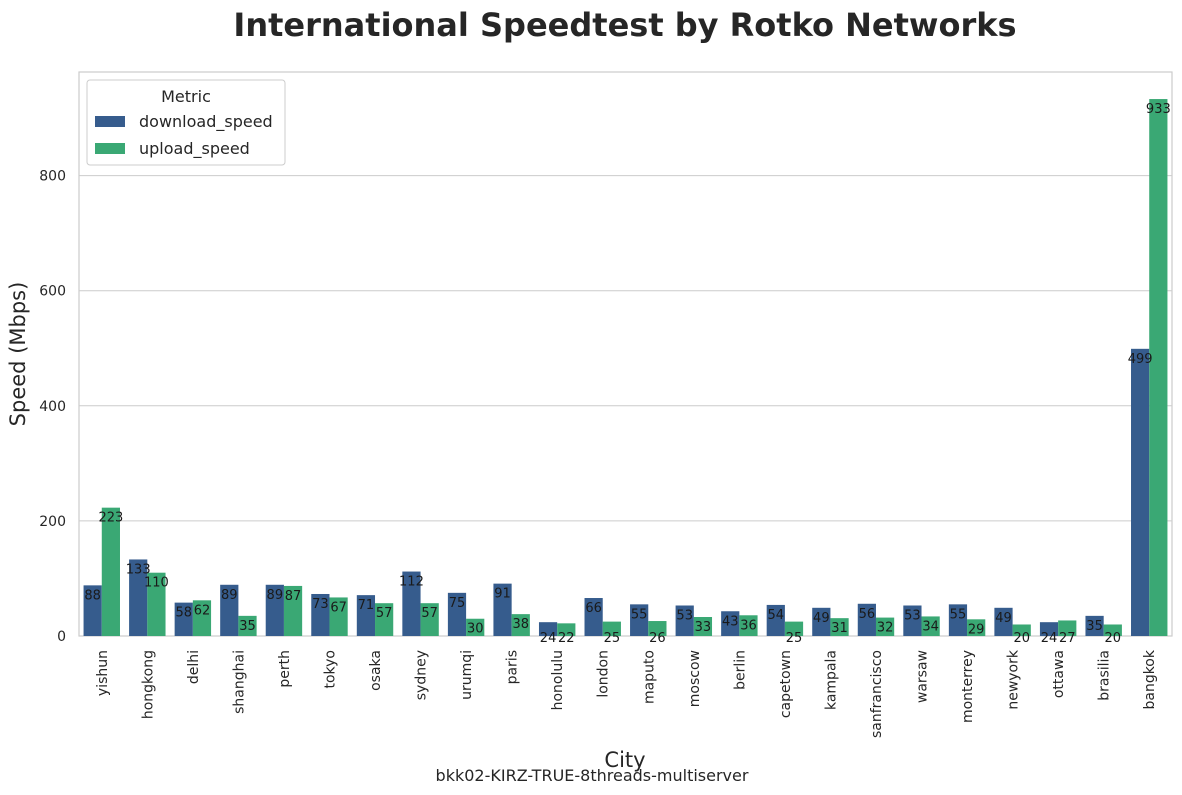 The width and height of the screenshot is (1182, 795). What do you see at coordinates (502, 594) in the screenshot?
I see `bar-label-download_speed-paris: 91` at bounding box center [502, 594].